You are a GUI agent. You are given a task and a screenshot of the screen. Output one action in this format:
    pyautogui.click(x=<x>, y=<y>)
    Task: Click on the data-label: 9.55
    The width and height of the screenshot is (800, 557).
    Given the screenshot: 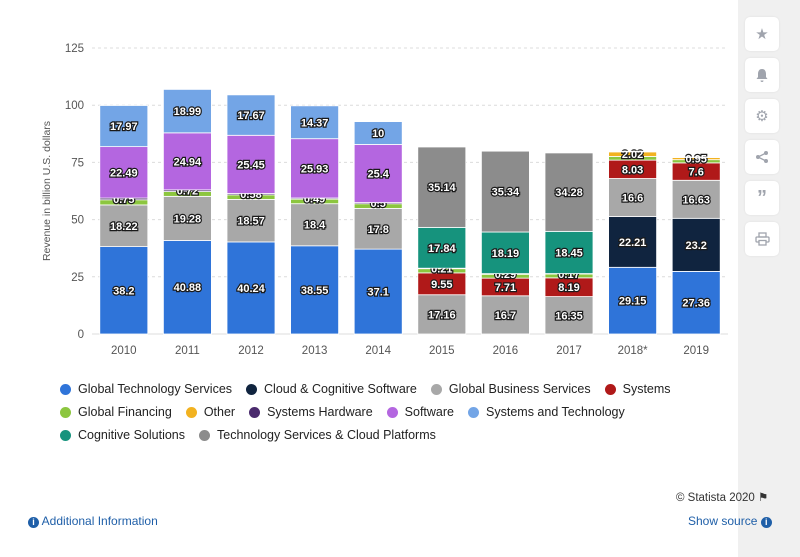 What is the action you would take?
    pyautogui.click(x=441, y=285)
    